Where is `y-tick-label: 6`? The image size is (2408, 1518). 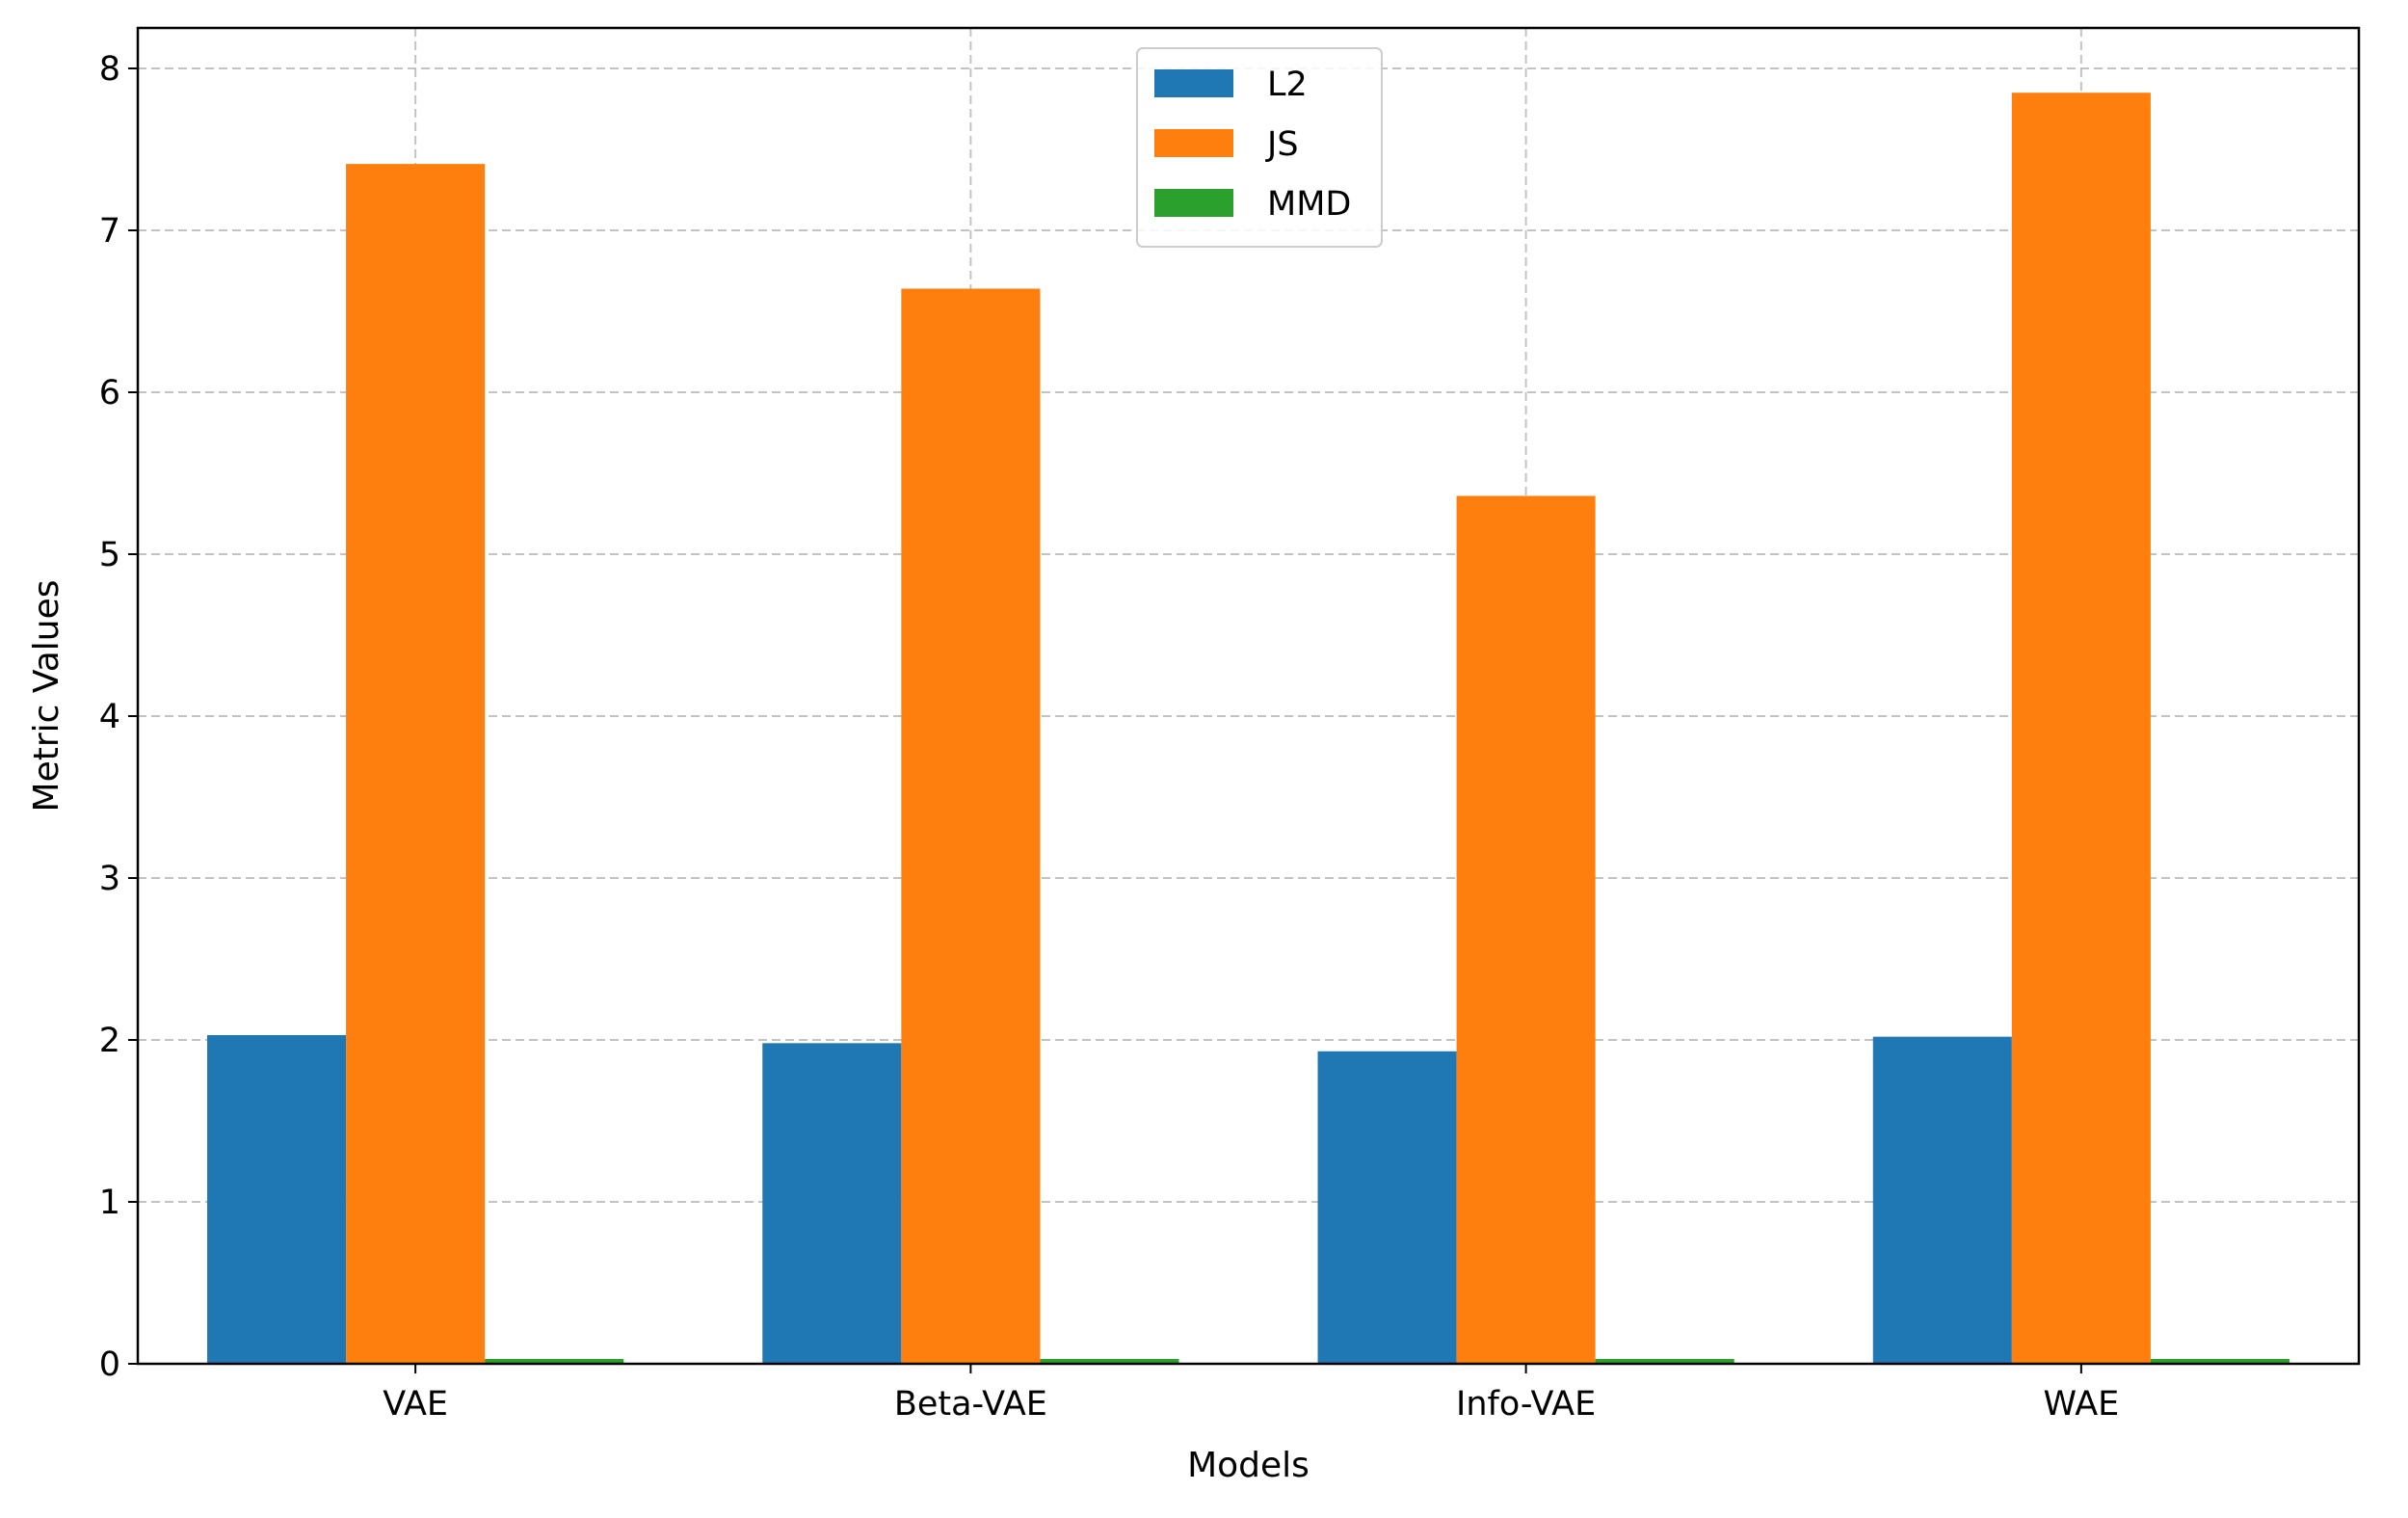 y-tick-label: 6 is located at coordinates (110, 393).